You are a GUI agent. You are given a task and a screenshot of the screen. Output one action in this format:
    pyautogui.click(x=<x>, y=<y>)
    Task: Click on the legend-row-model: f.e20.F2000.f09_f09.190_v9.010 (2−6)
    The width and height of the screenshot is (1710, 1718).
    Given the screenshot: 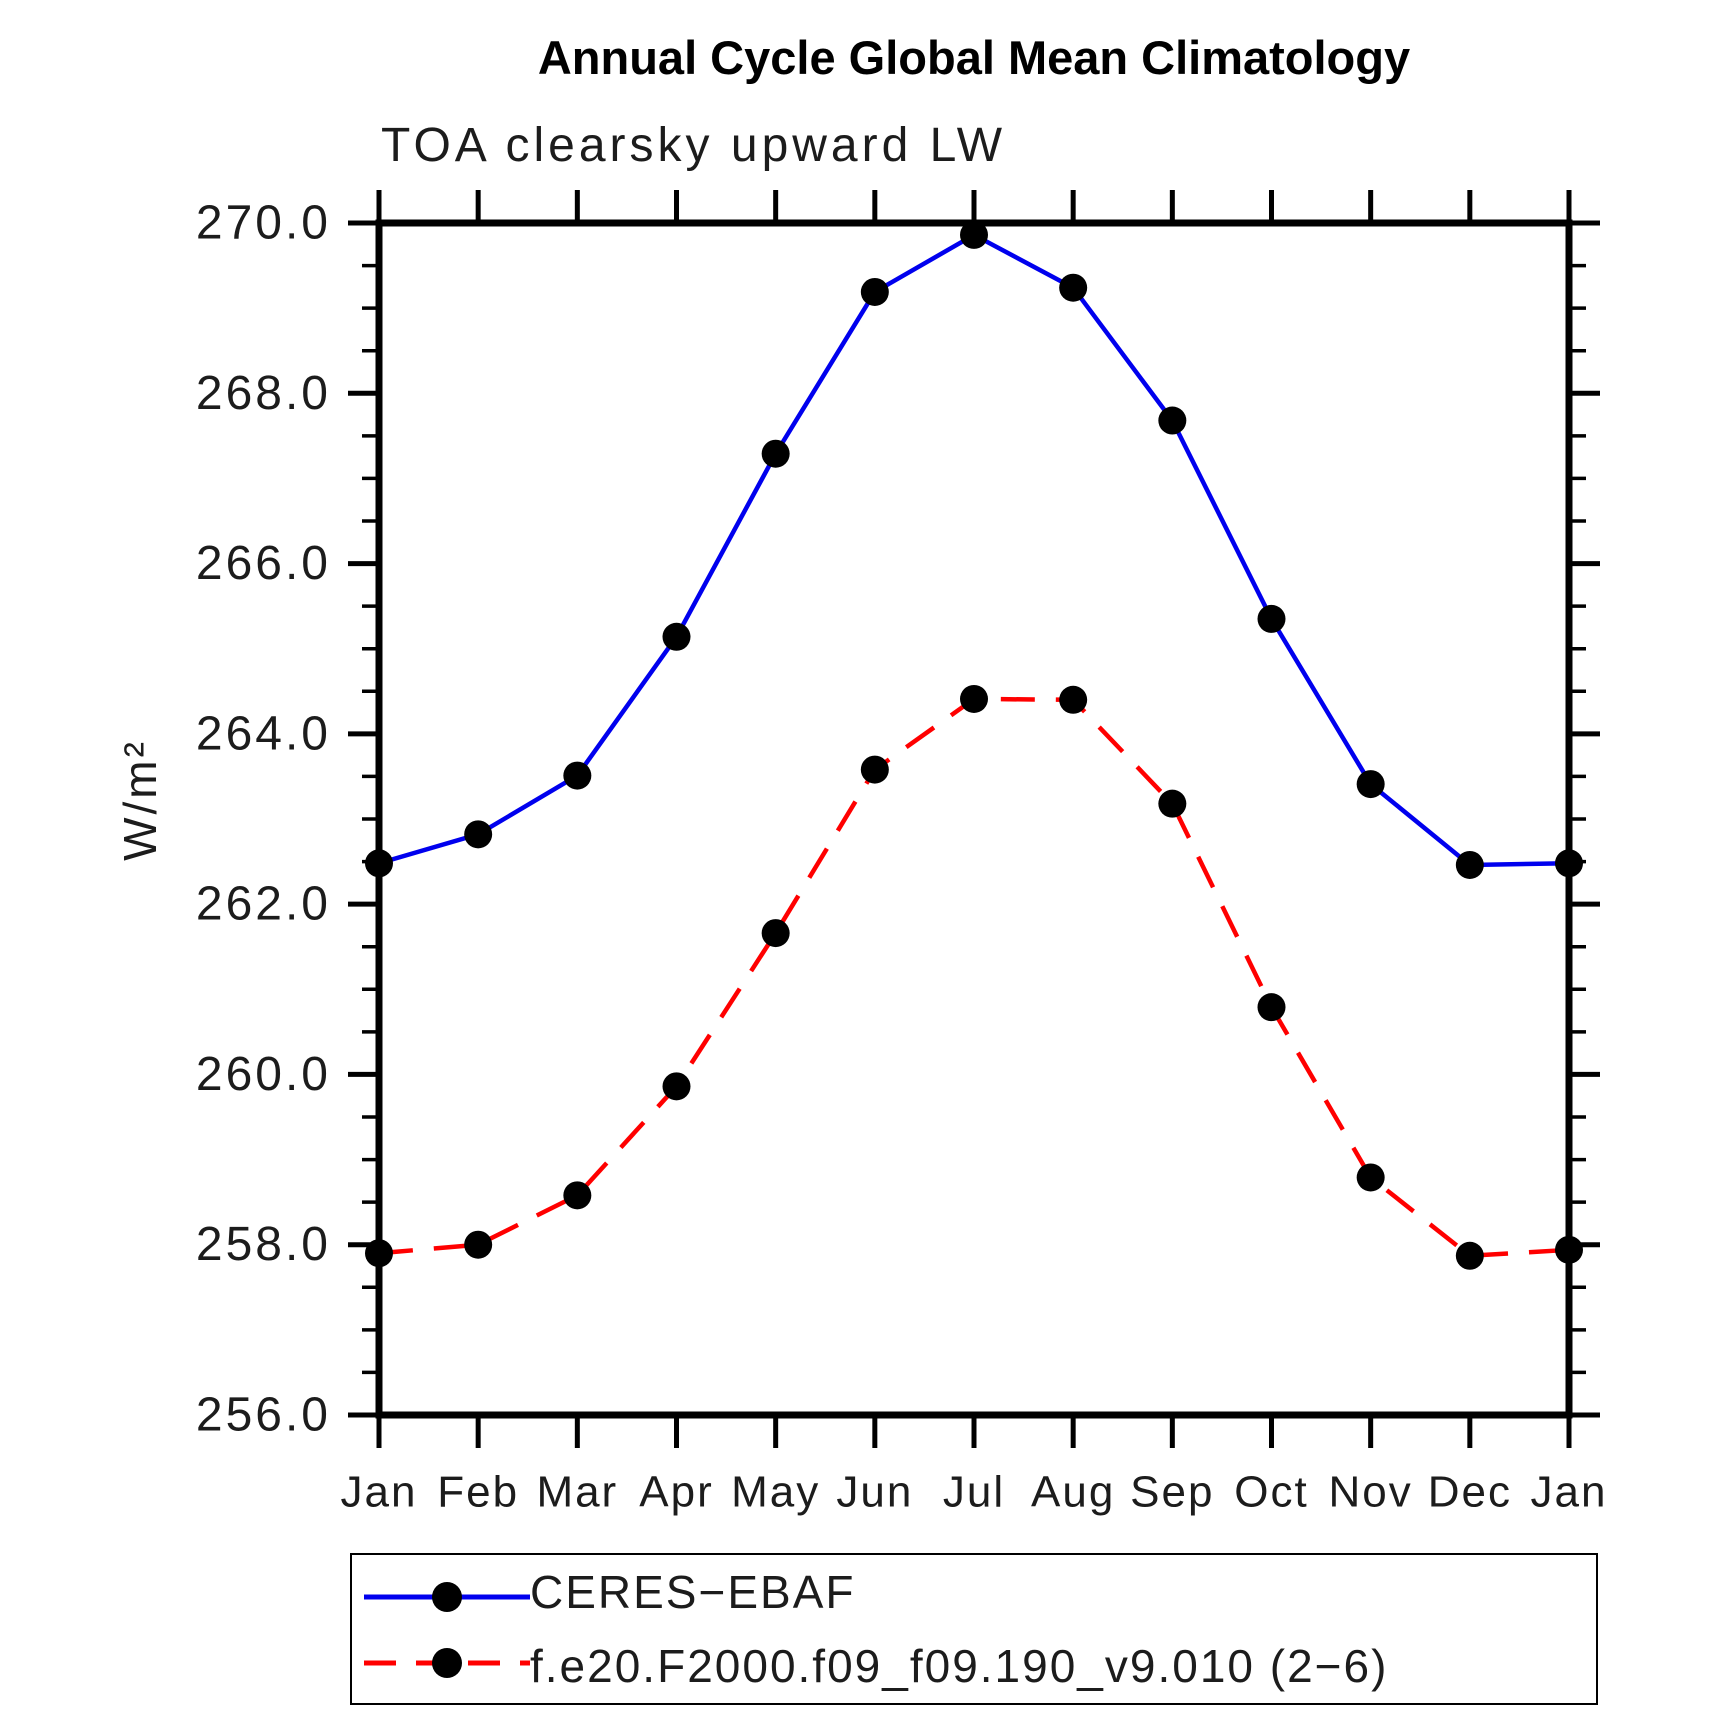 What is the action you would take?
    pyautogui.click(x=974, y=1666)
    